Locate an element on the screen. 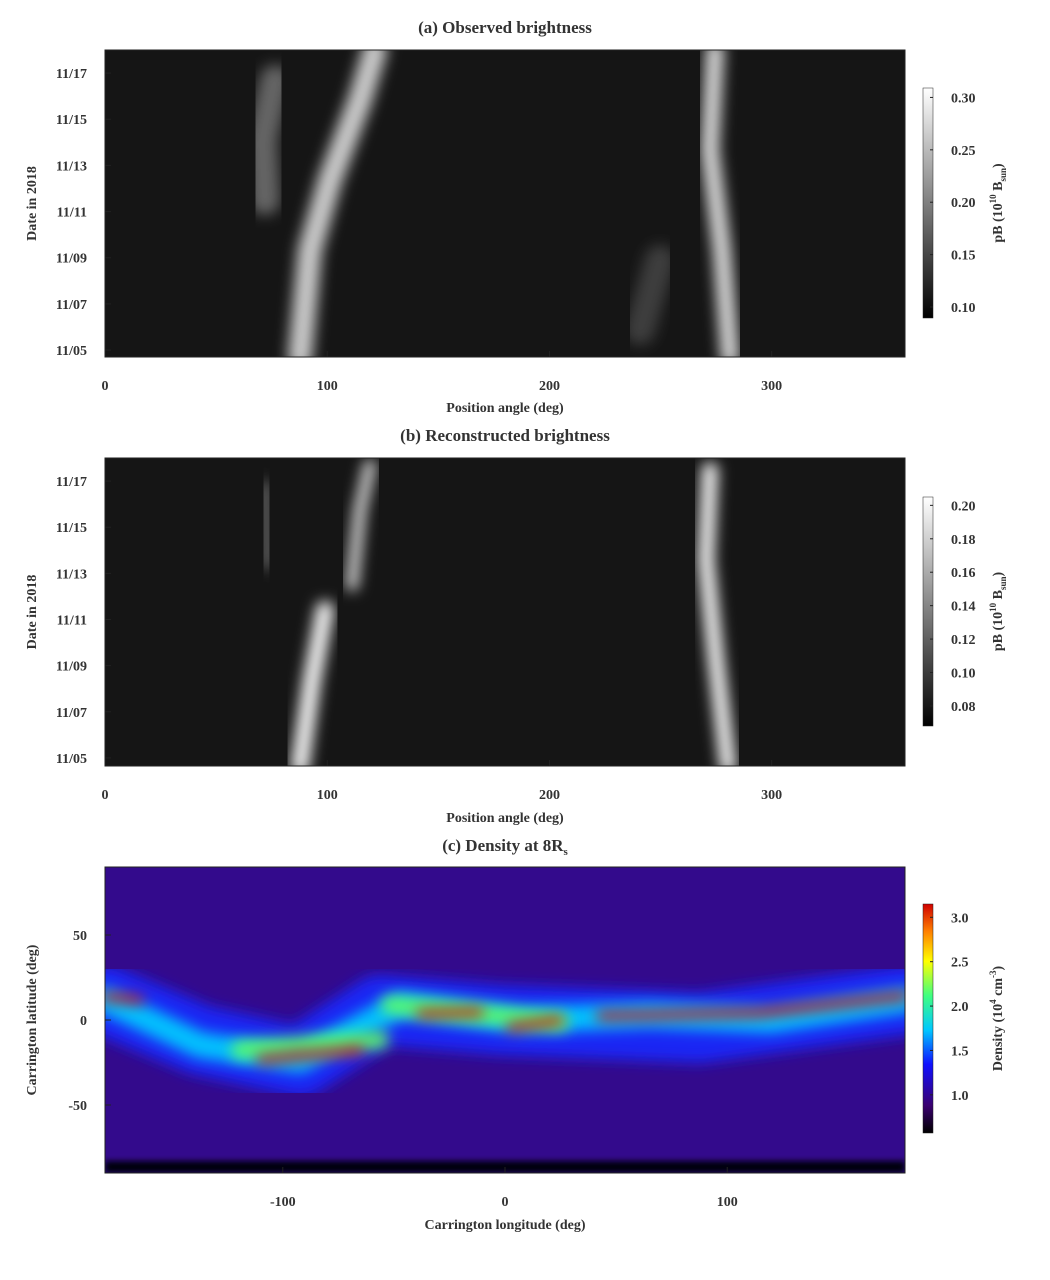 Image resolution: width=1050 pixels, height=1280 pixels. x-tick-label: -100 is located at coordinates (283, 1202).